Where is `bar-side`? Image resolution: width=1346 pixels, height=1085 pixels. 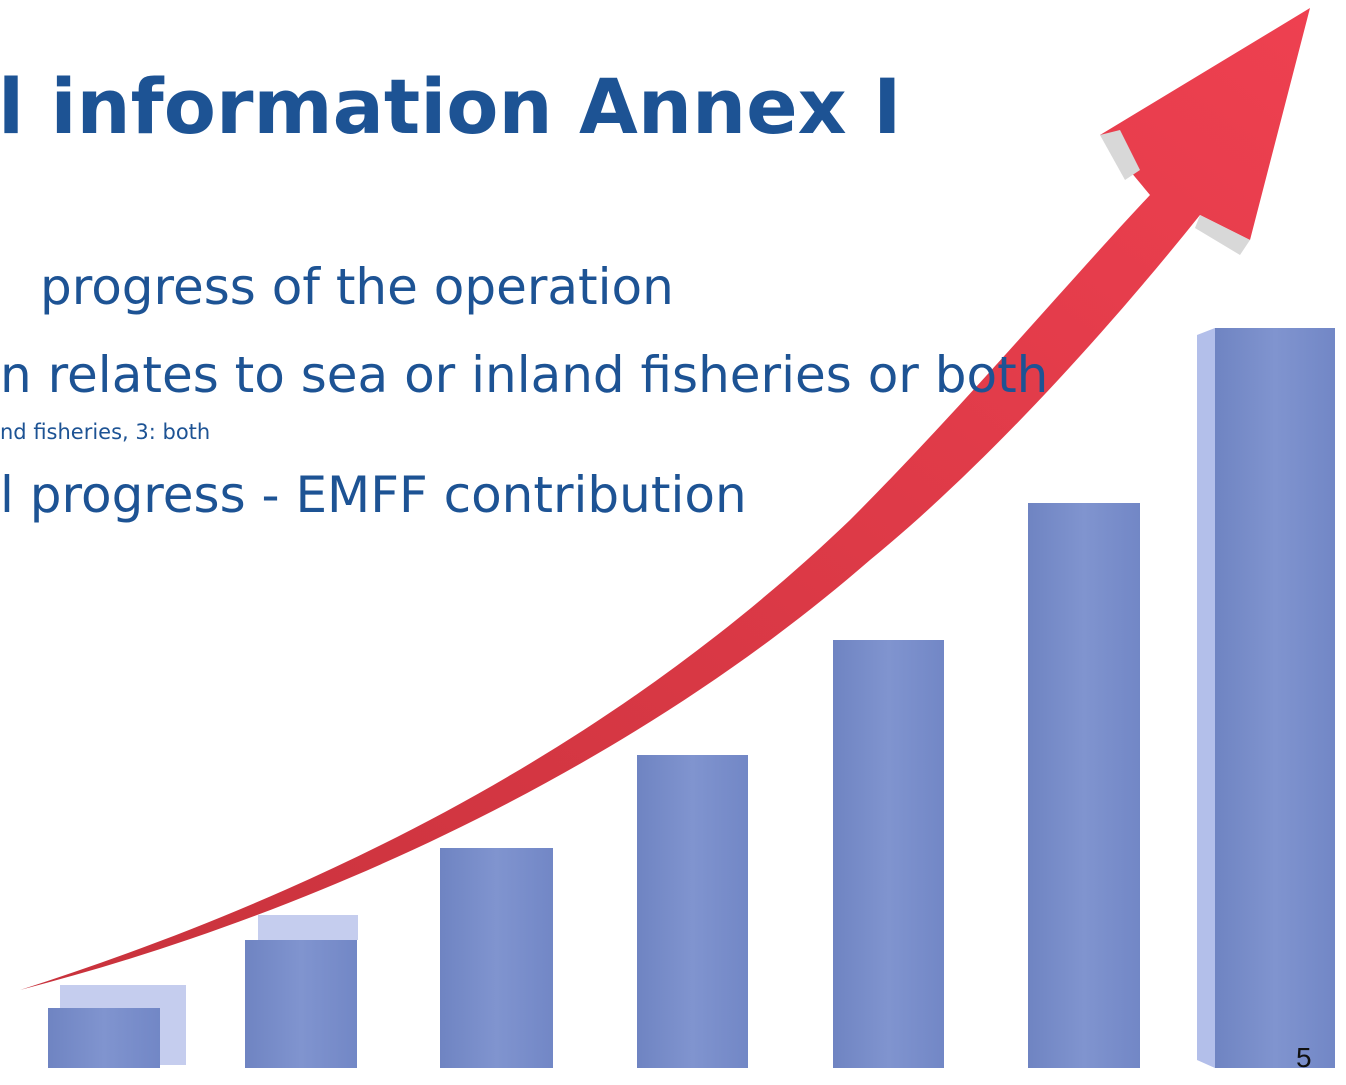 bar-side is located at coordinates (1206, 698).